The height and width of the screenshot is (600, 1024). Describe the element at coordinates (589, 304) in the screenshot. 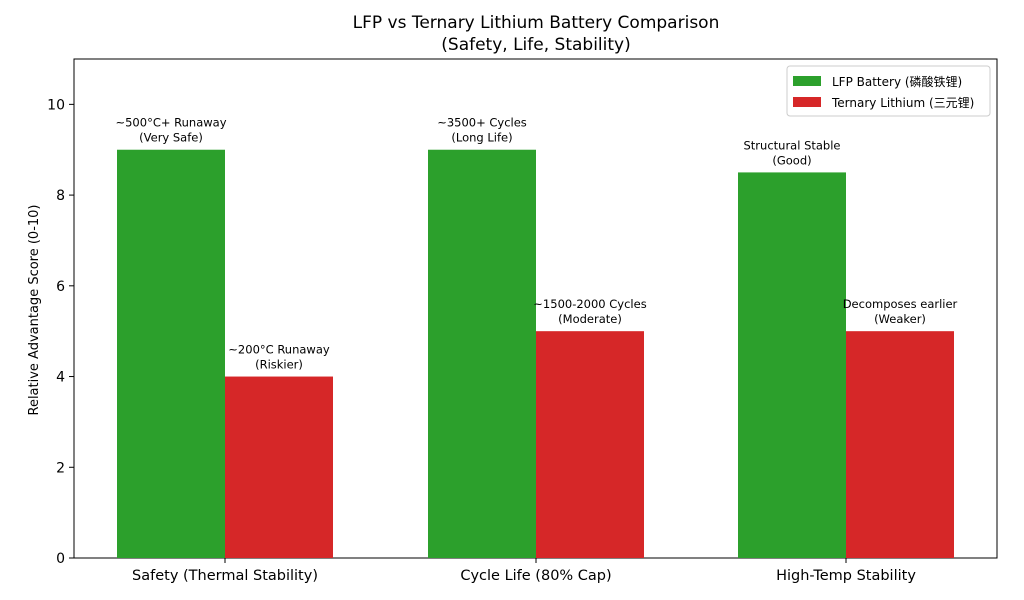

I see `bar-annotation: ~1500-2000 Cycles` at that location.